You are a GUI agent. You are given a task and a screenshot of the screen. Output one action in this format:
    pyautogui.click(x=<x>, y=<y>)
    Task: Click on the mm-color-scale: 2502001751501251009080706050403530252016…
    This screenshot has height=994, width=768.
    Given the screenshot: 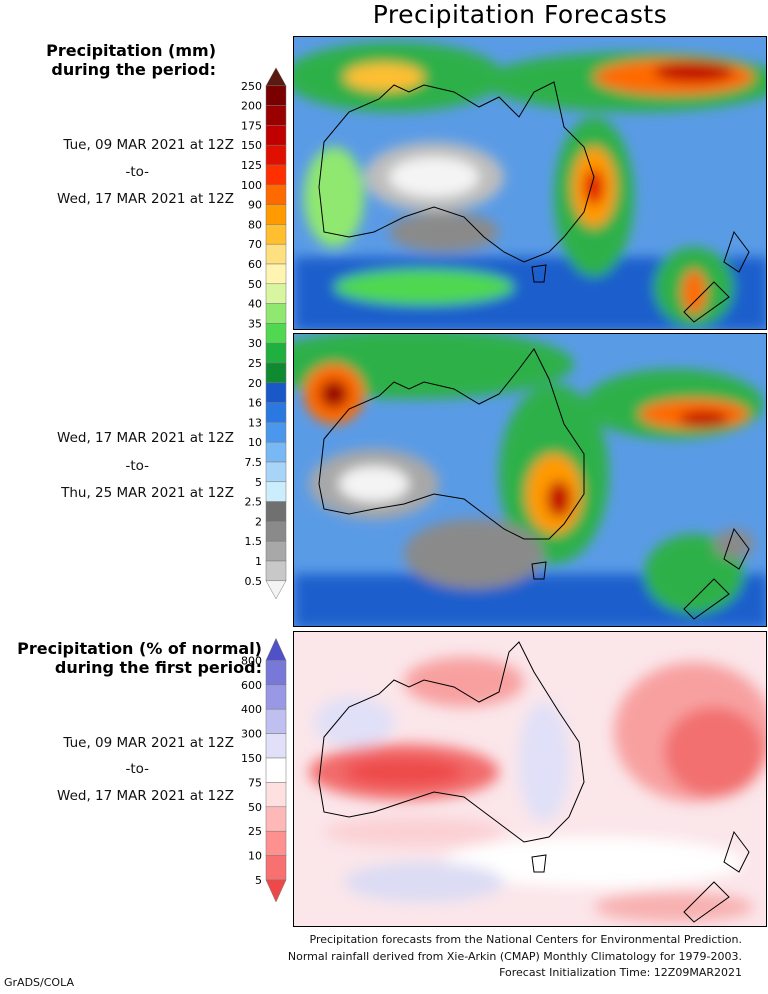 What is the action you would take?
    pyautogui.click(x=264, y=333)
    